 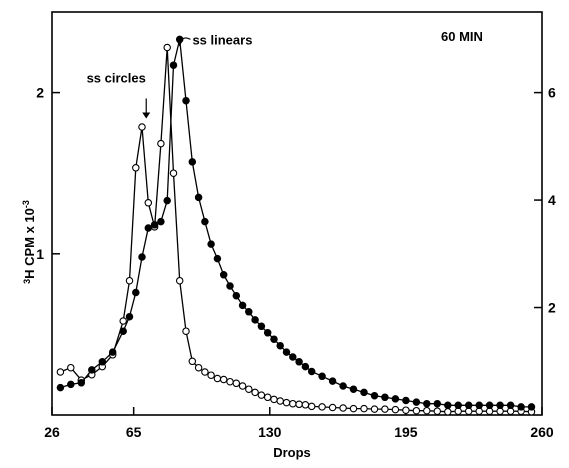 What do you see at coordinates (40, 254) in the screenshot?
I see `y-left-tick-label: 1` at bounding box center [40, 254].